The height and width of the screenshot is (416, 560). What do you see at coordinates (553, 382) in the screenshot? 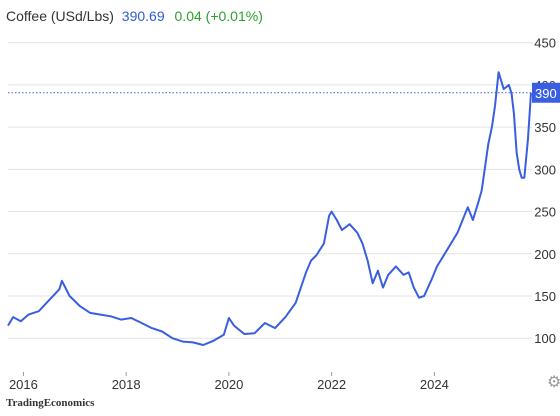
I see `gear-icon: ⚙` at bounding box center [553, 382].